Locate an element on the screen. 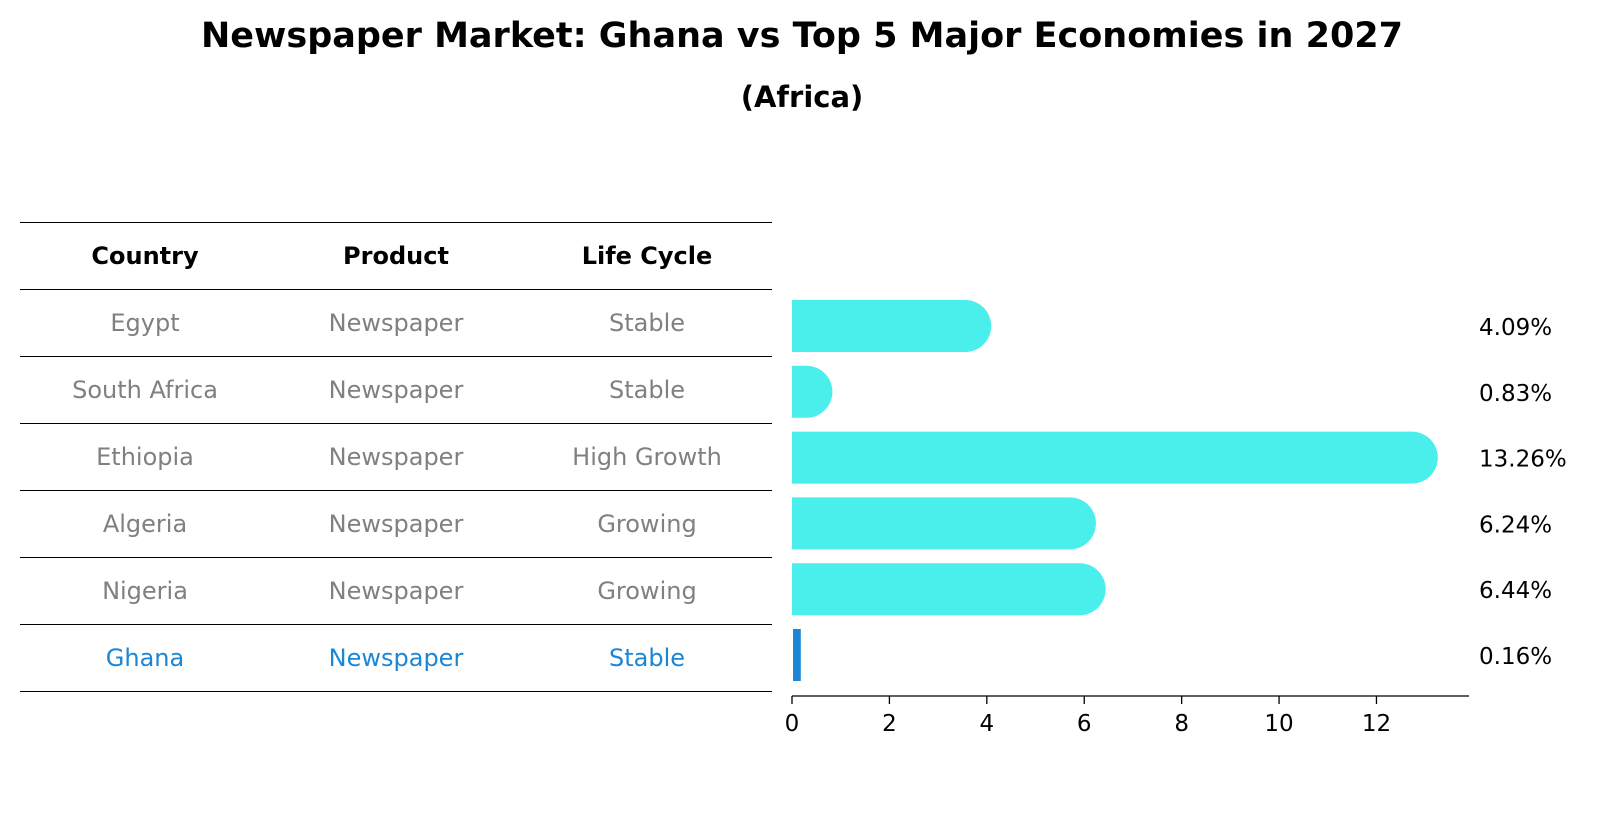 The image size is (1604, 823). cell-country: Algeria is located at coordinates (145, 524).